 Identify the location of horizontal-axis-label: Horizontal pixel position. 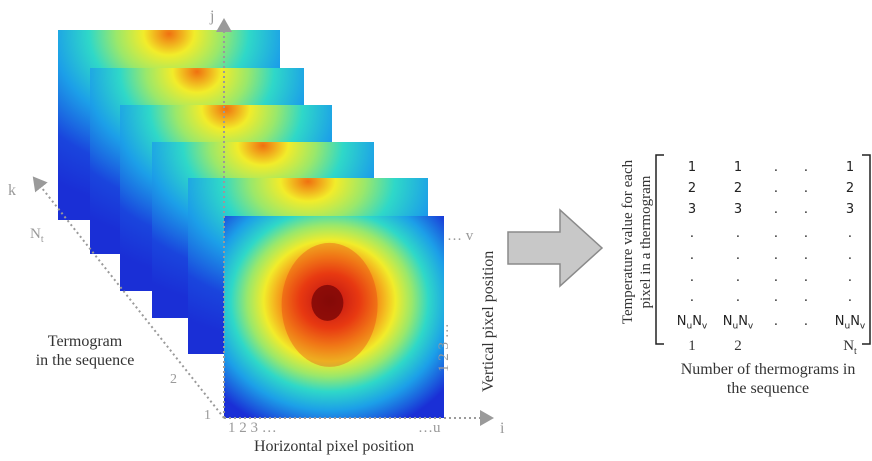
(334, 446).